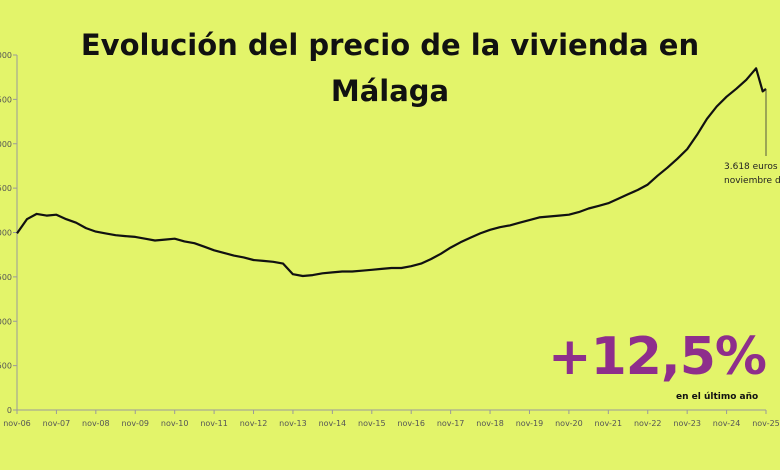 The image size is (780, 470). What do you see at coordinates (390, 45) in the screenshot?
I see `chart-title-line-1: Evolución del precio de la vivienda en` at bounding box center [390, 45].